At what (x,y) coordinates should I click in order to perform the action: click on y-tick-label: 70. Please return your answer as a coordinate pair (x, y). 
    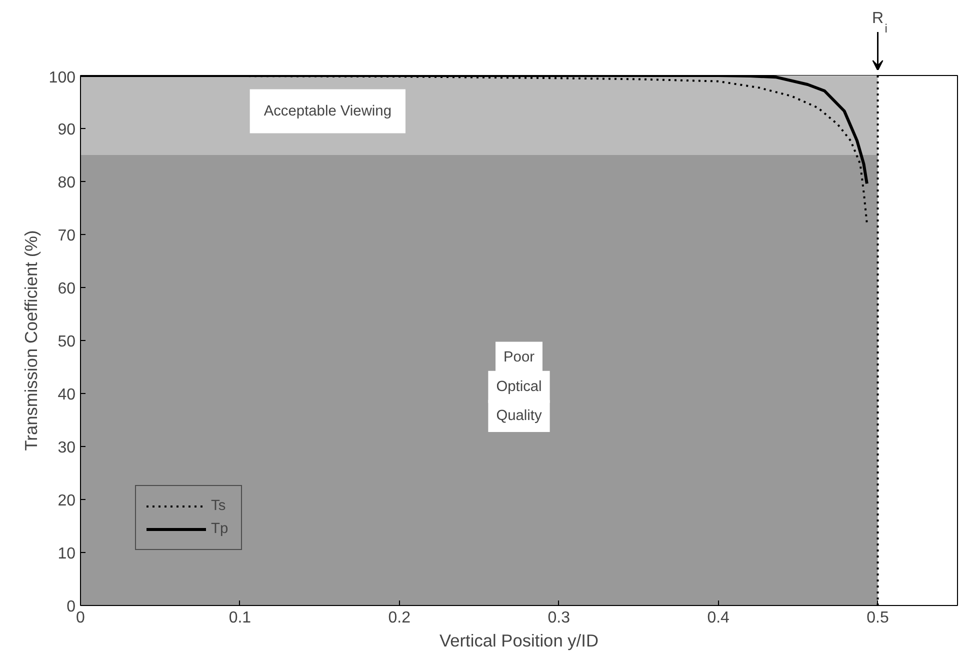
    Looking at the image, I should click on (67, 236).